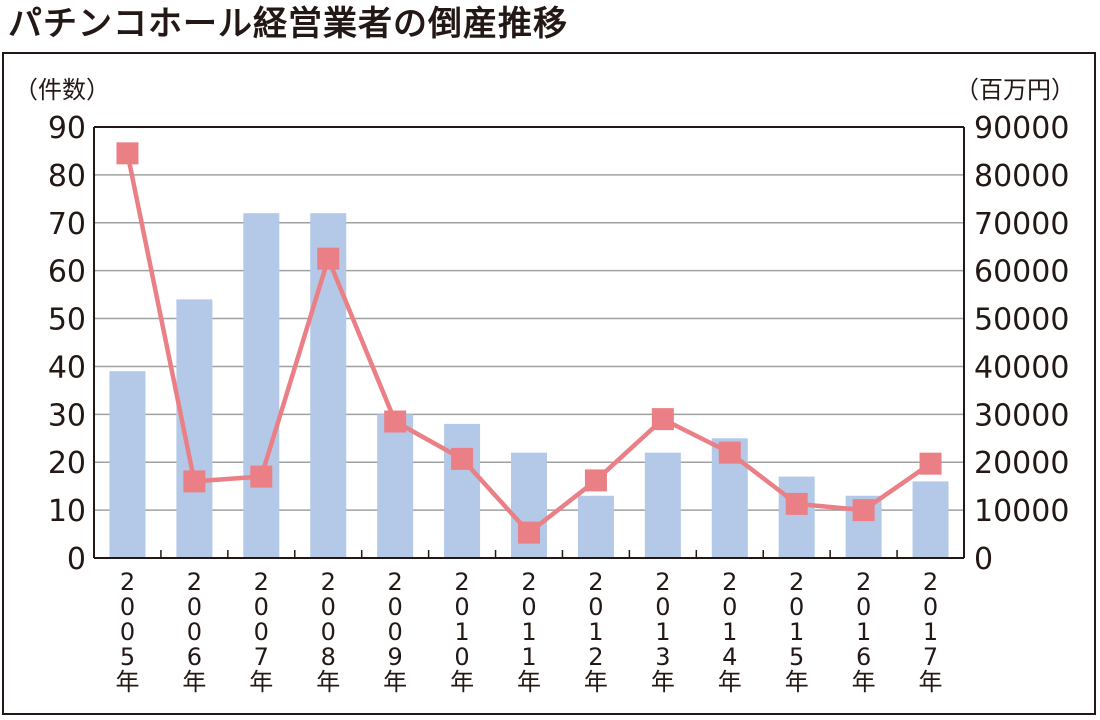 The width and height of the screenshot is (1100, 720). Describe the element at coordinates (729, 657) in the screenshot. I see `category-char: 4` at that location.